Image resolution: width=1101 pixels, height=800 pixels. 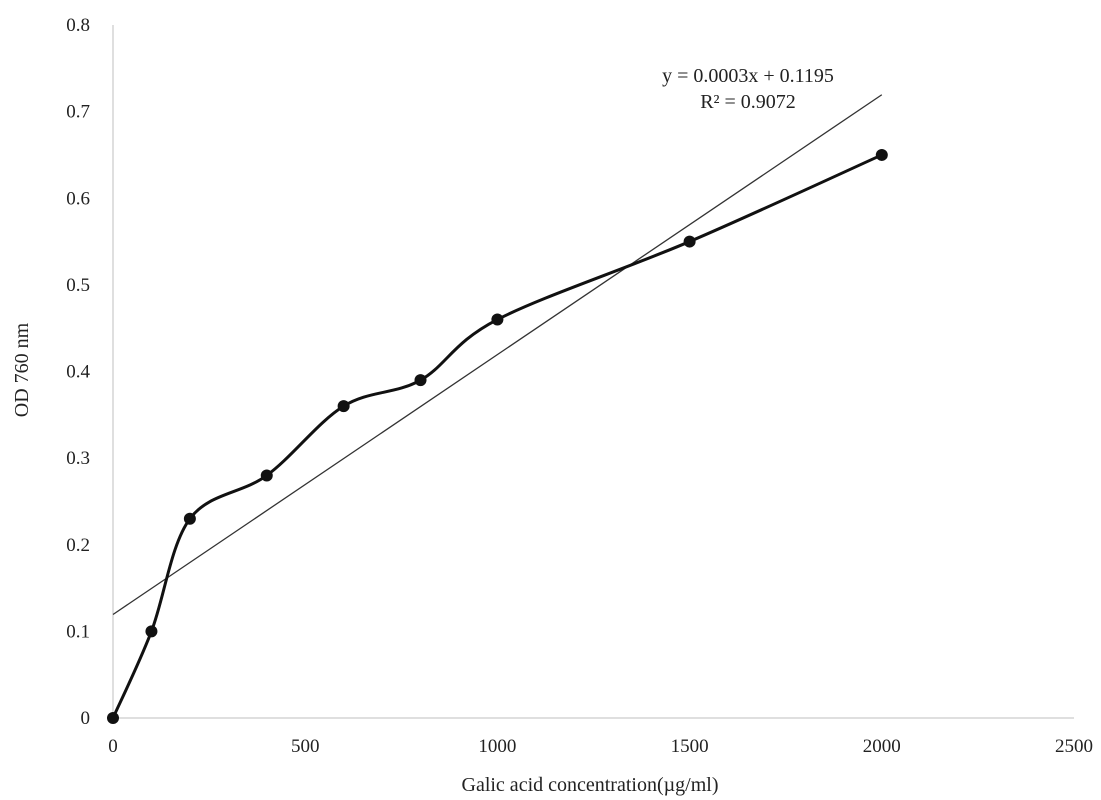 I want to click on x-tick-labels: 0 500 1000 1500 2000 2500, so click(x=600, y=746).